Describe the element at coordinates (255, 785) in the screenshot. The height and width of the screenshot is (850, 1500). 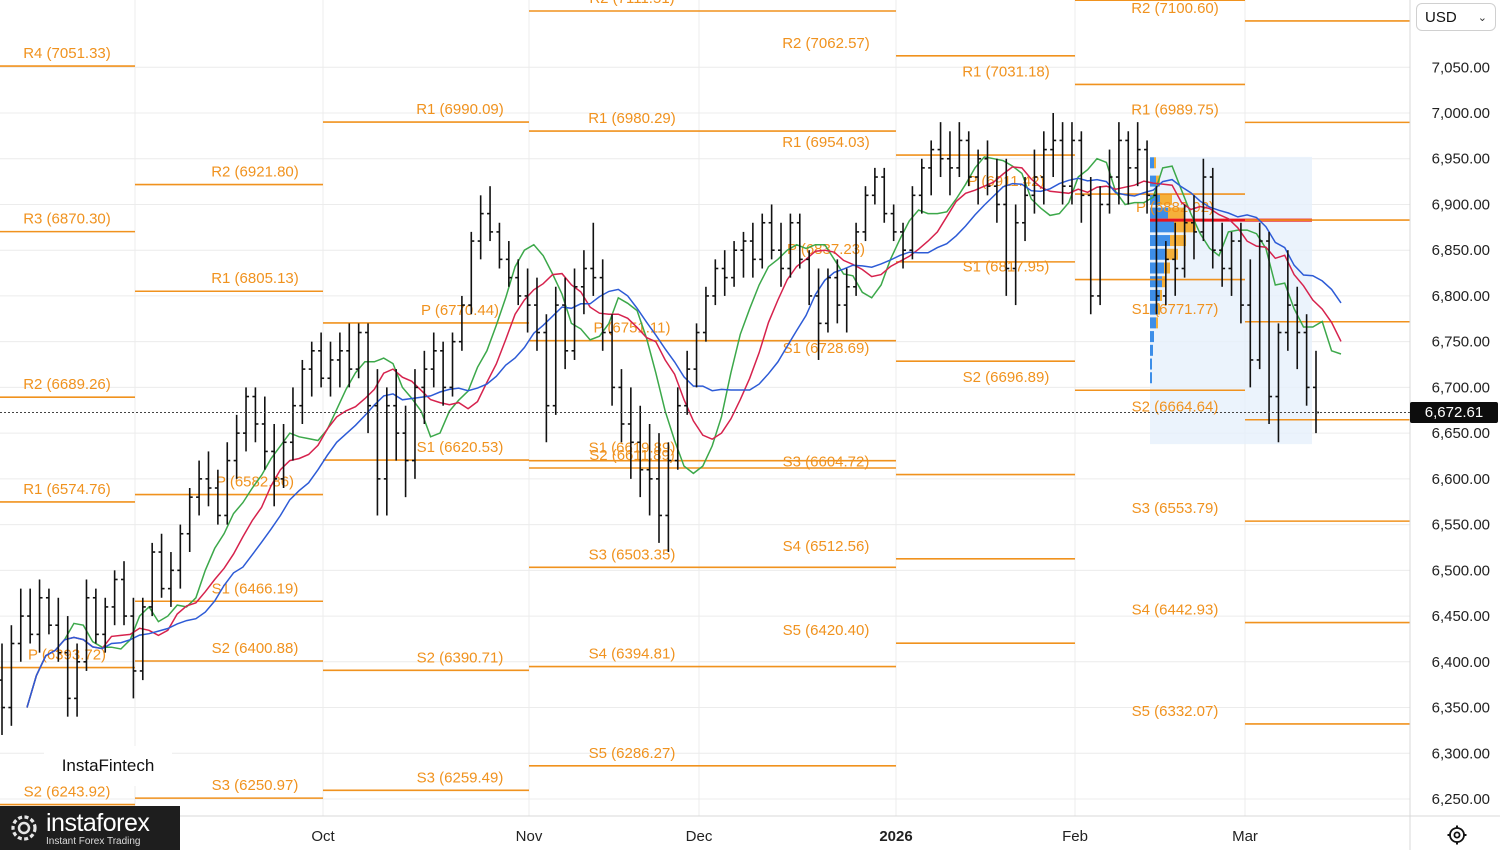
I see `pivot-label: S3 (6250.97)` at that location.